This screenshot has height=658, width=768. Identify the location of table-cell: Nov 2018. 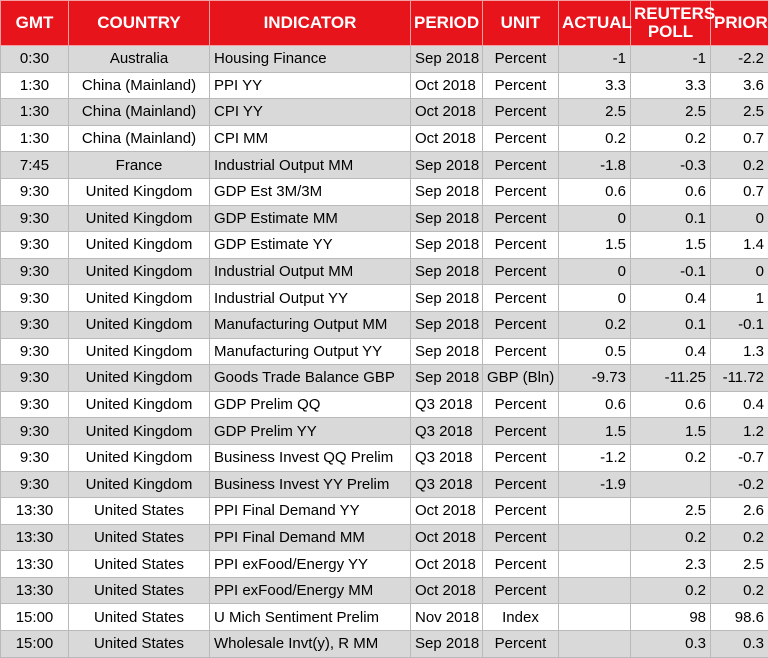
(446, 617).